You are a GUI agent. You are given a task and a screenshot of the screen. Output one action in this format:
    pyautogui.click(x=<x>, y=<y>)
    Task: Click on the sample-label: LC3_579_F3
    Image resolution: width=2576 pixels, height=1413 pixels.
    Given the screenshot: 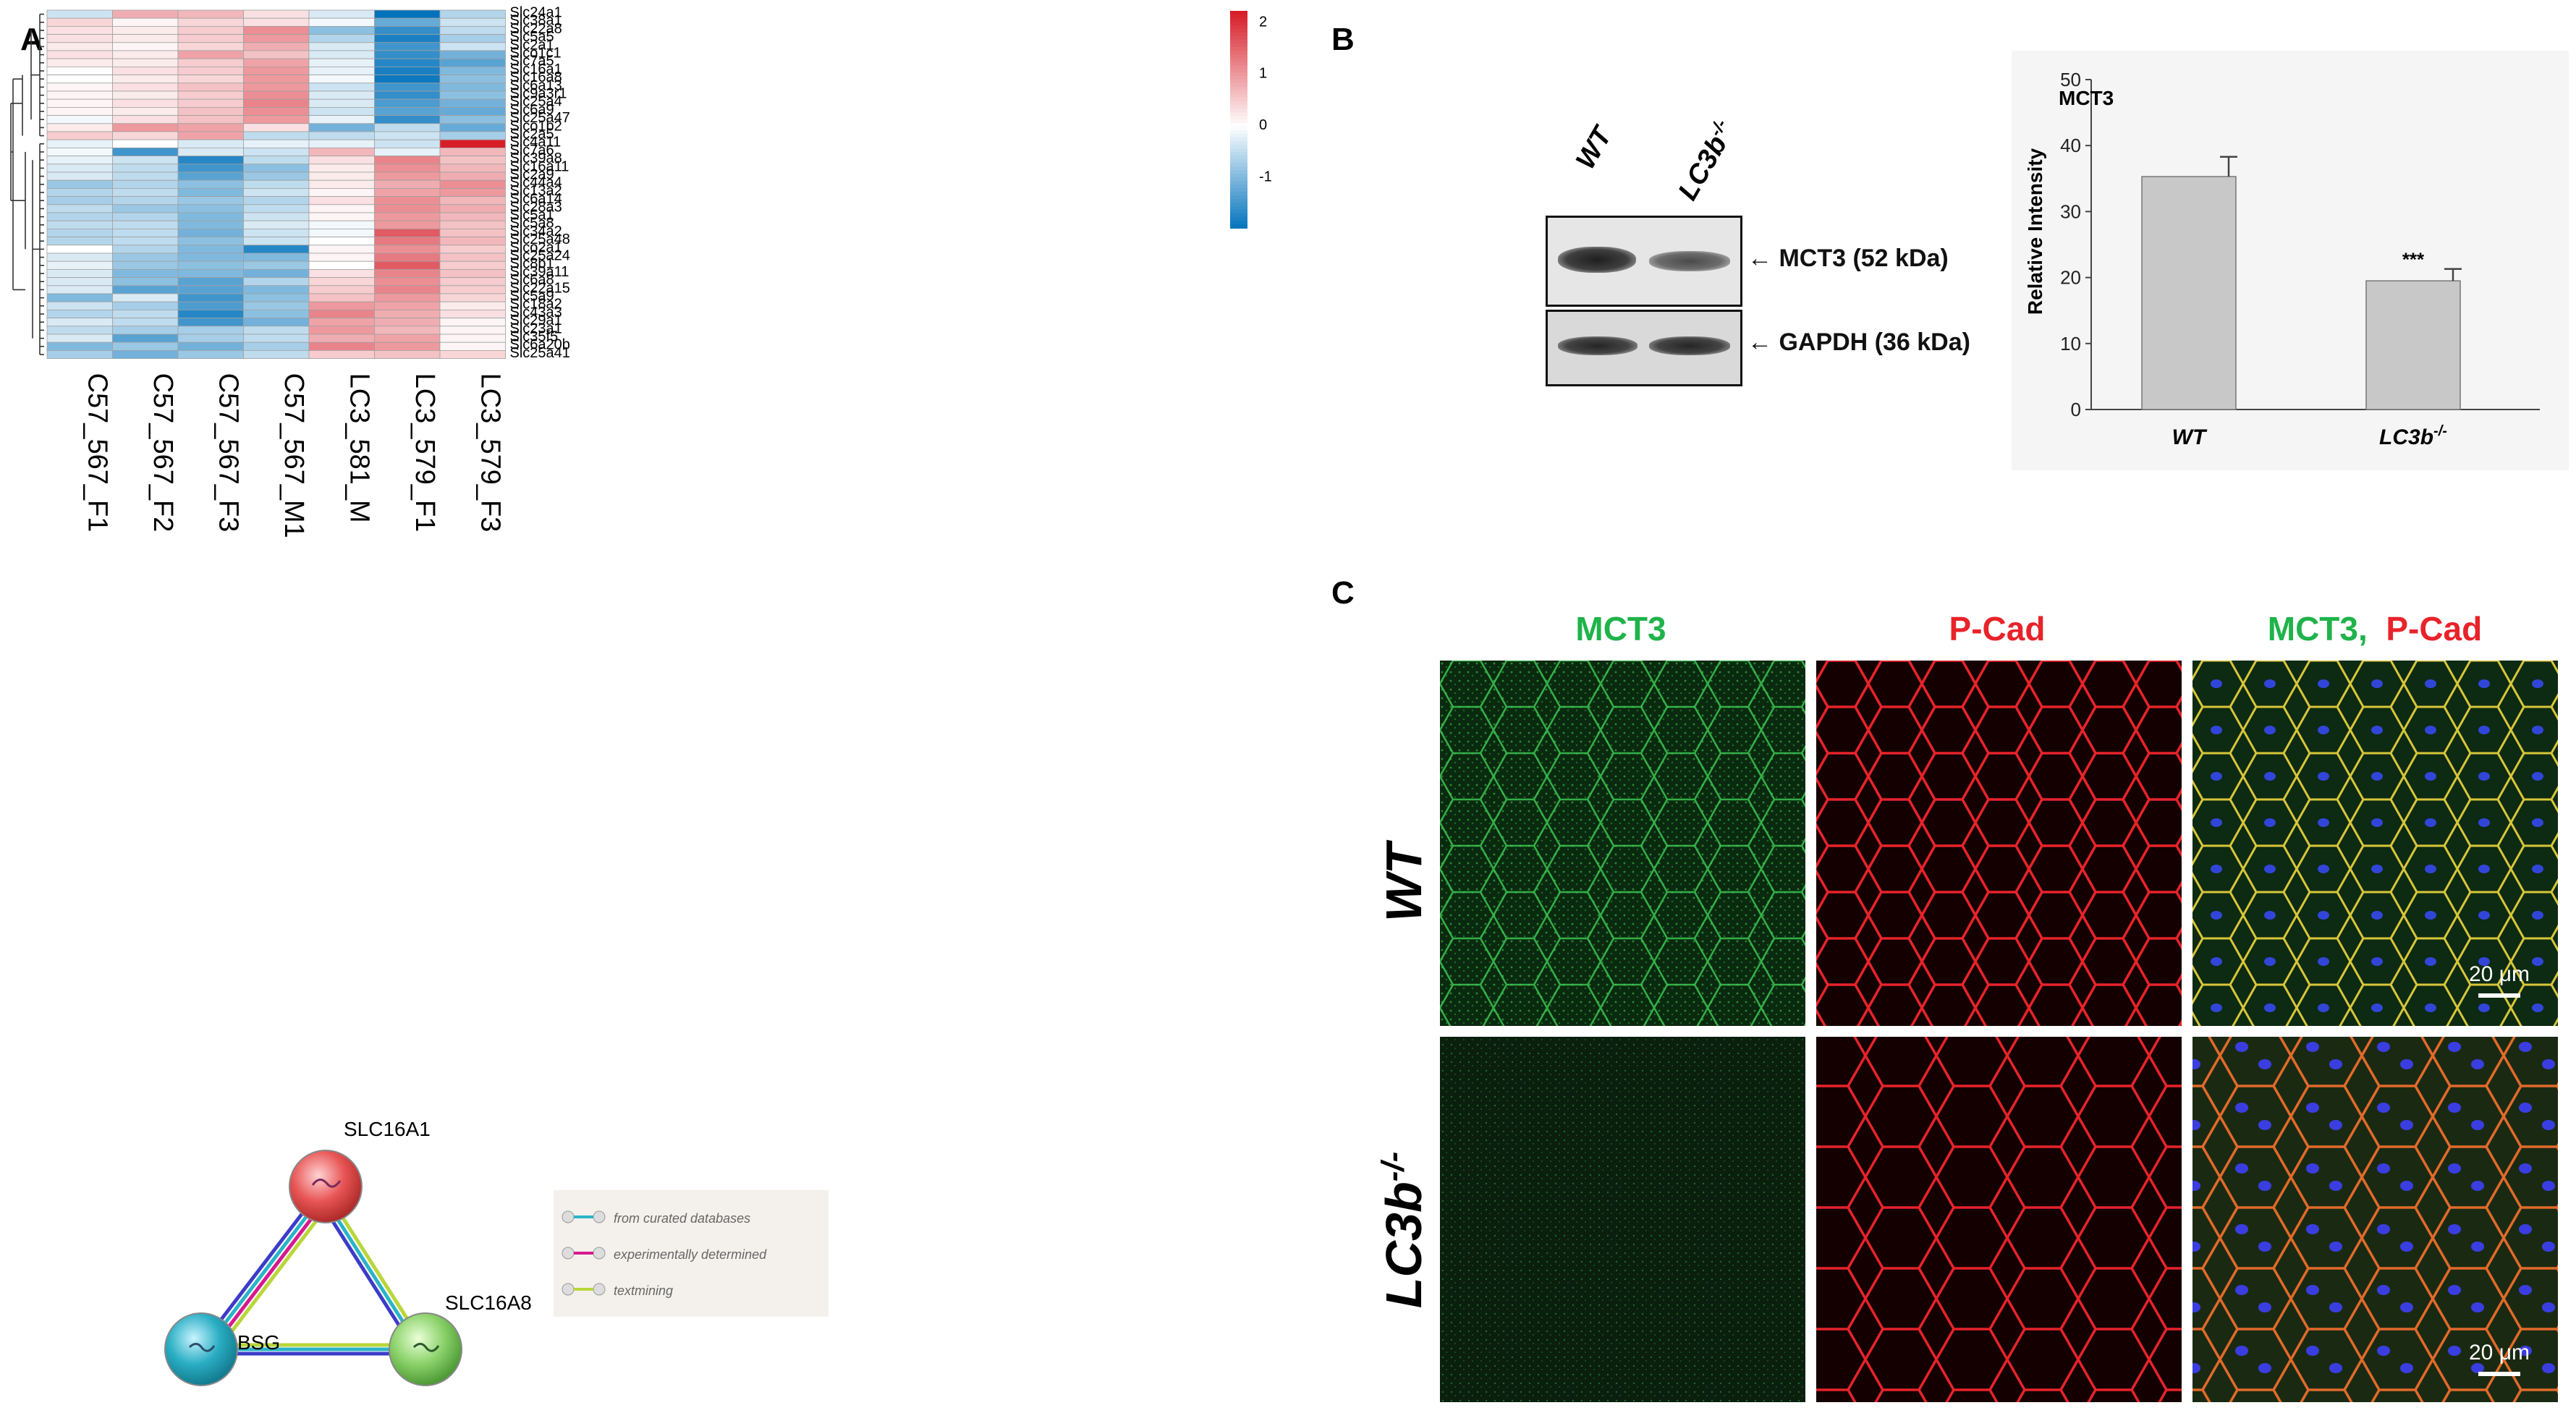 What is the action you would take?
    pyautogui.click(x=490, y=452)
    